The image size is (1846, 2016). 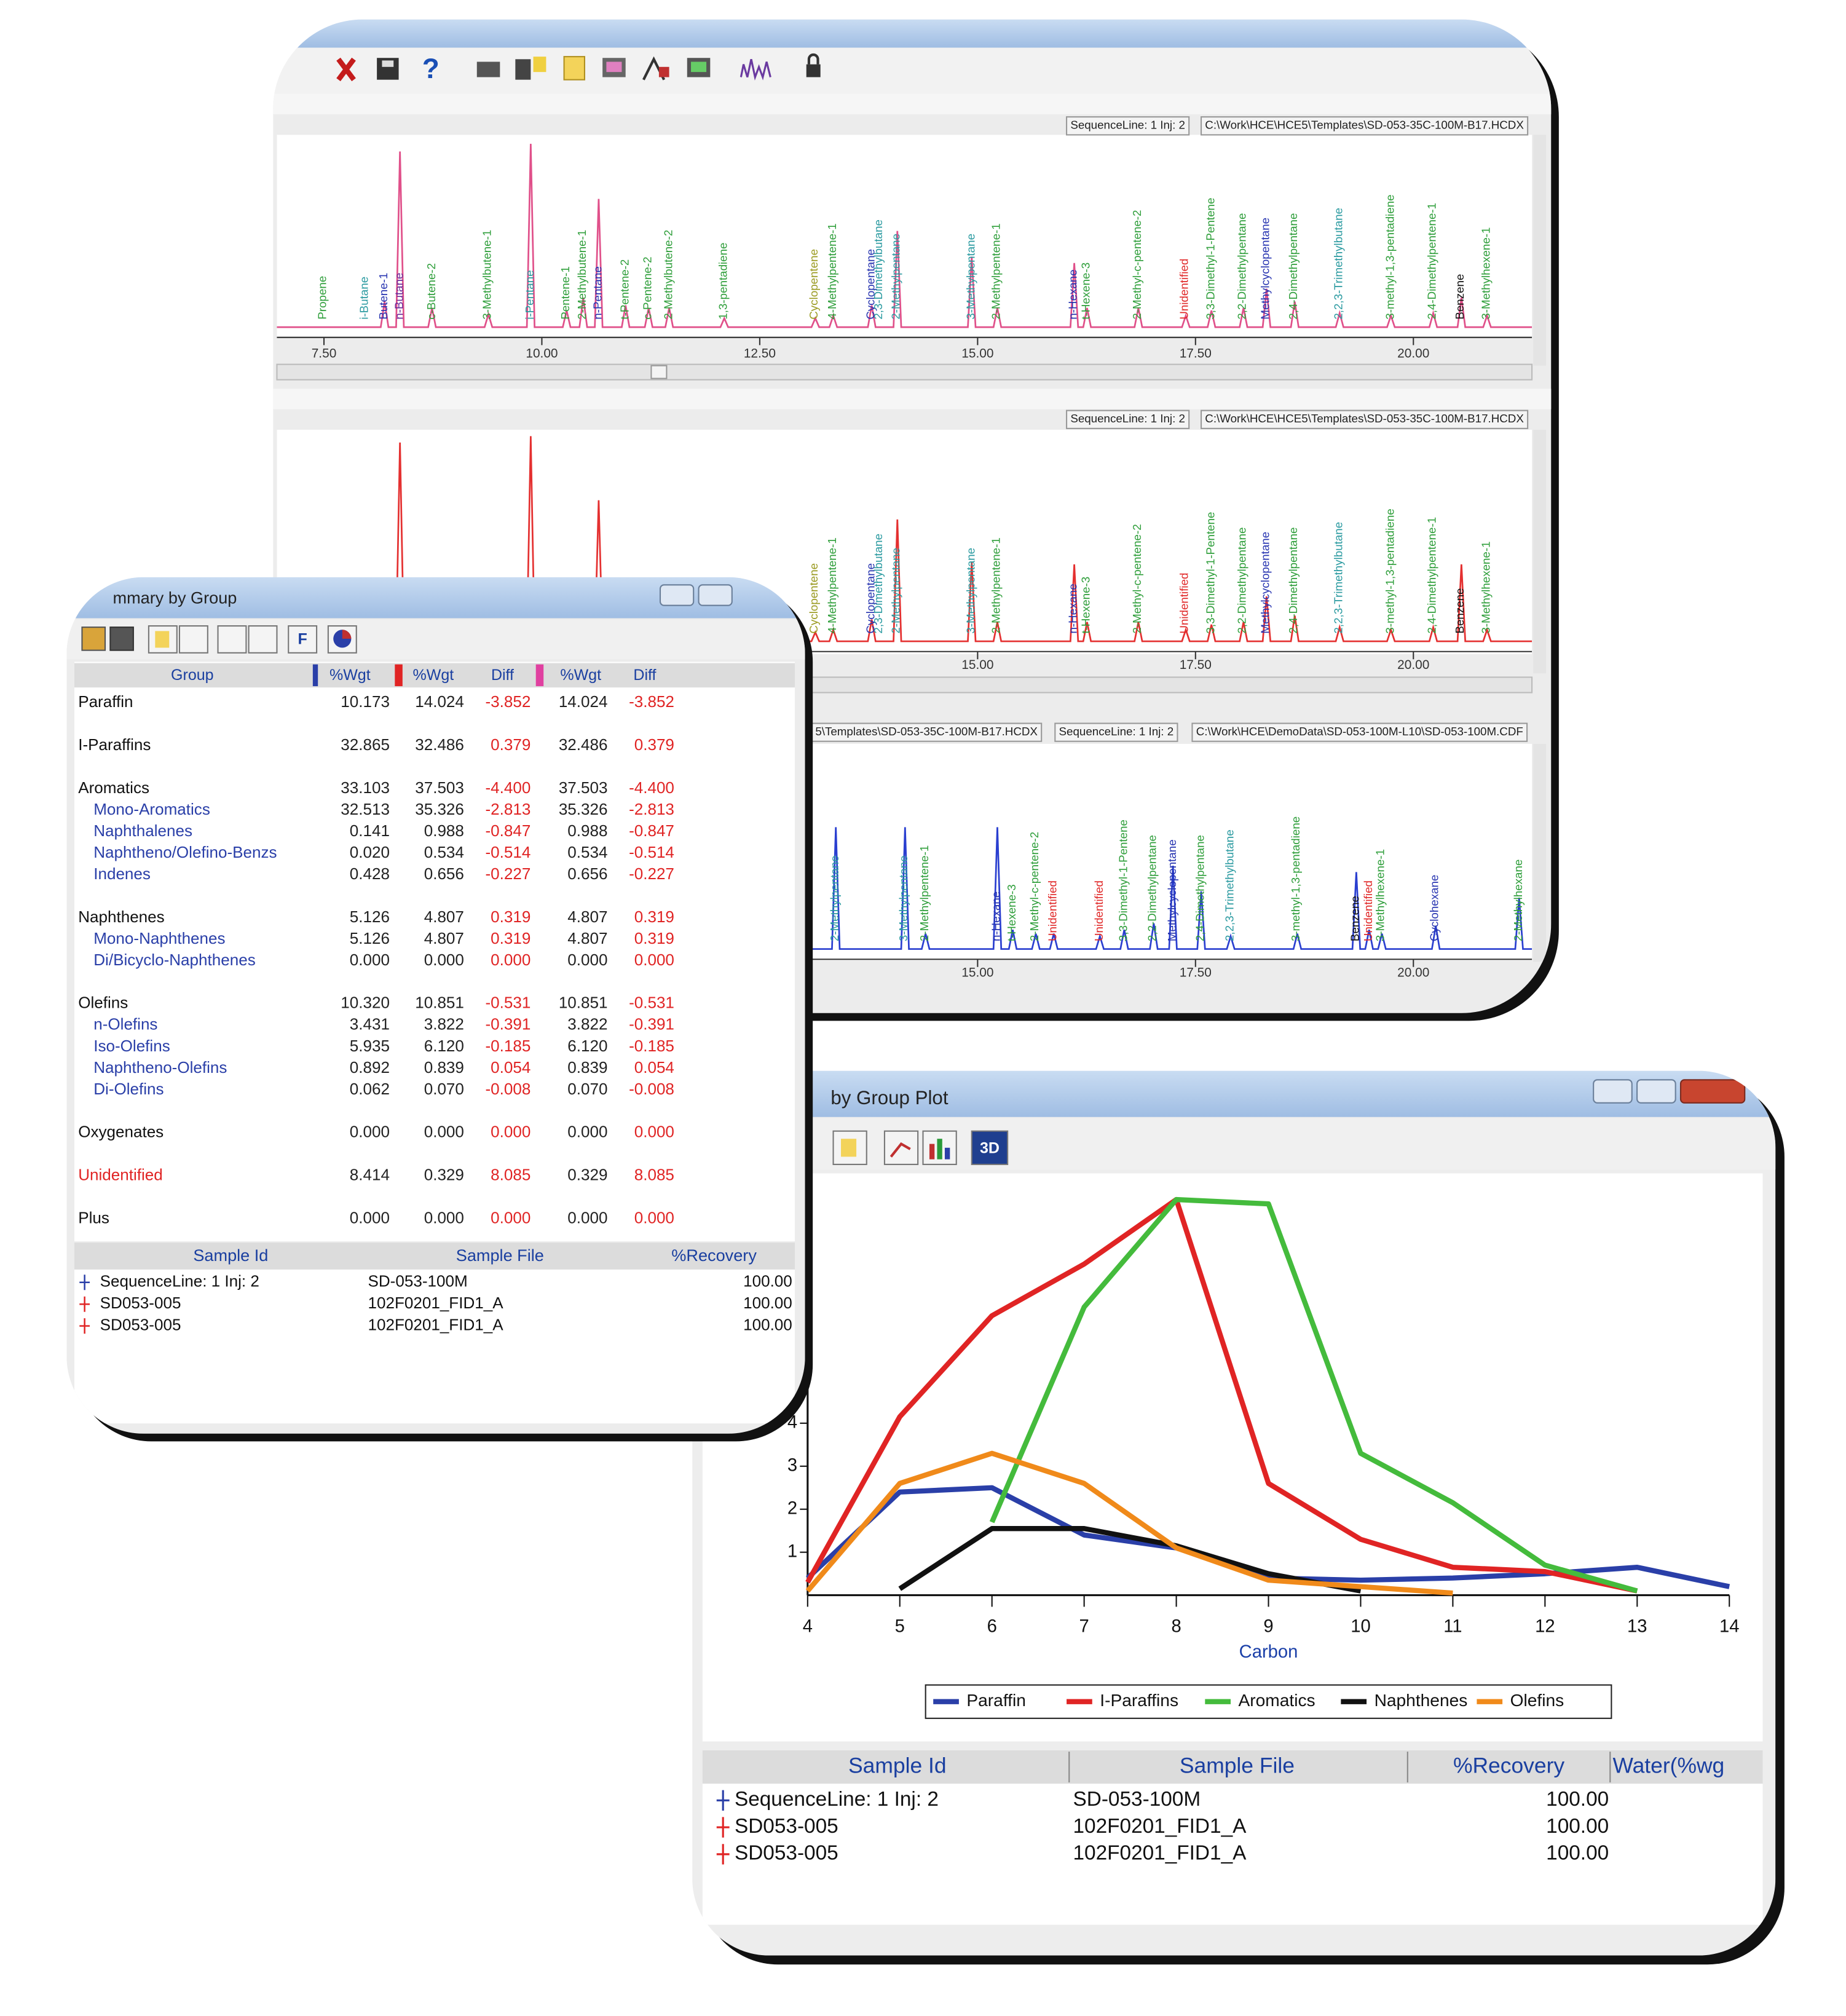 I want to click on column-marker, so click(x=539, y=676).